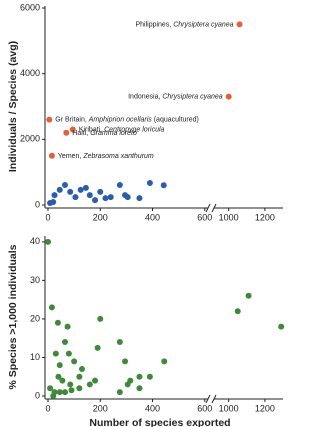  I want to click on annotation: Indonesia, Chrysiptera cyanea, so click(175, 96).